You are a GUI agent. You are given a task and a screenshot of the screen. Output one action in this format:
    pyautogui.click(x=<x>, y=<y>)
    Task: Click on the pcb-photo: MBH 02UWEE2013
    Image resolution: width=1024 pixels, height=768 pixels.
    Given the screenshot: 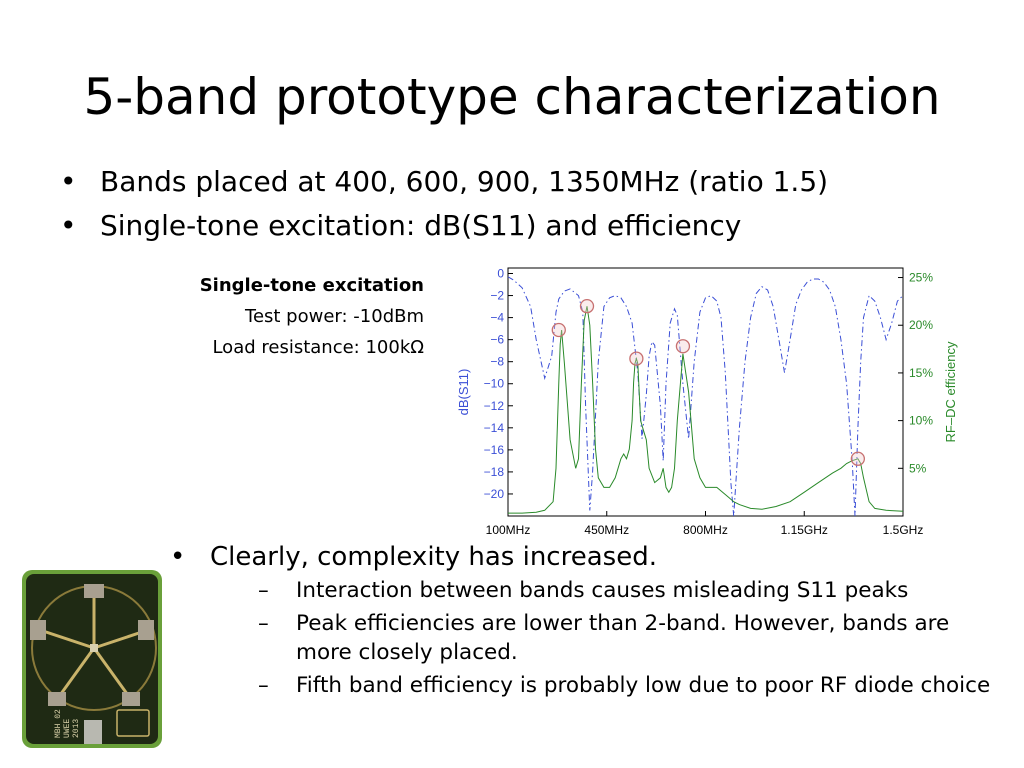 What is the action you would take?
    pyautogui.click(x=92, y=659)
    